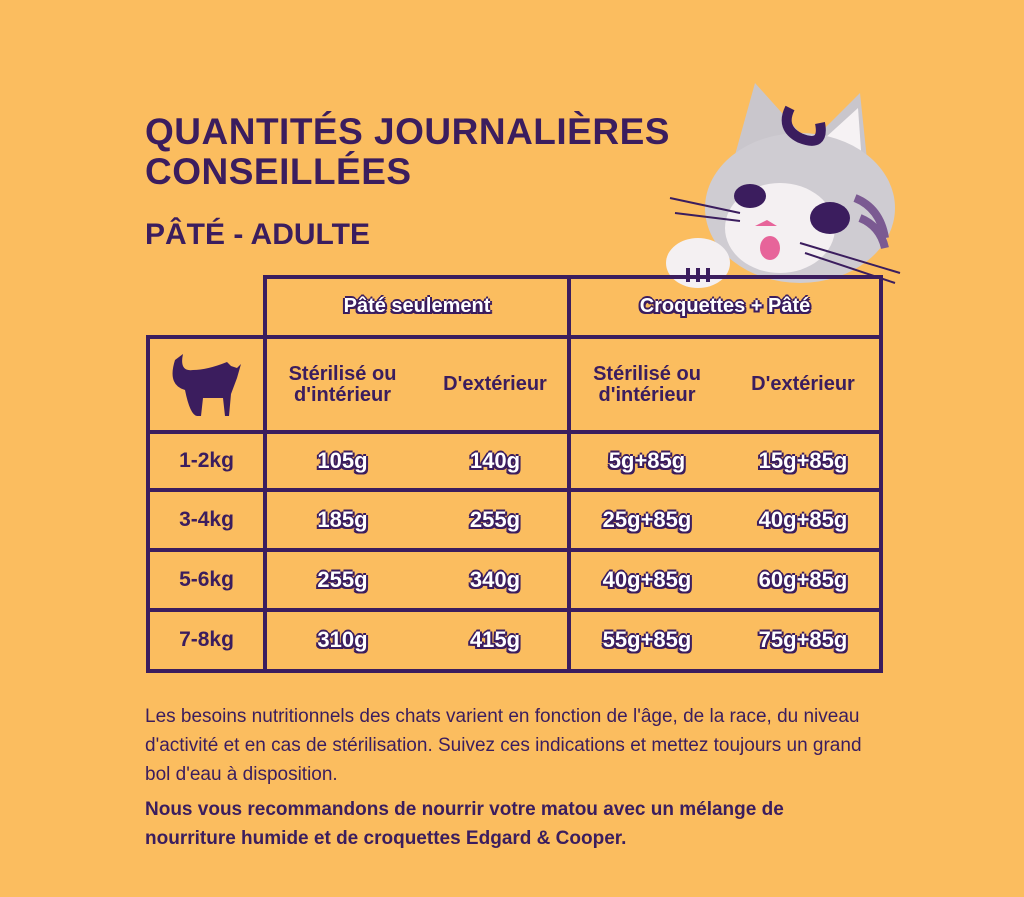  I want to click on weight-label: 3-4kg, so click(206, 519).